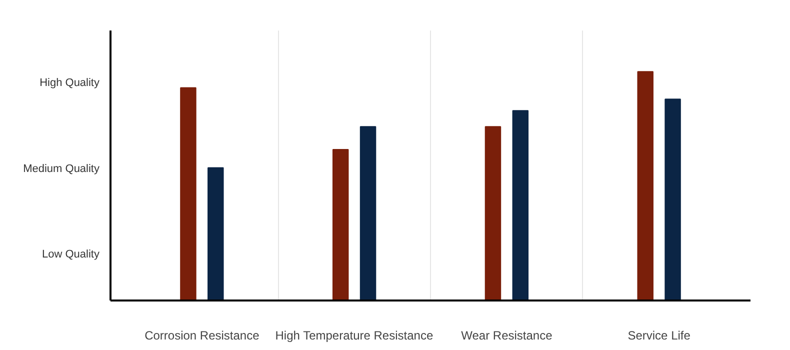  What do you see at coordinates (202, 335) in the screenshot?
I see `x-tick-label: Corrosion Resistance` at bounding box center [202, 335].